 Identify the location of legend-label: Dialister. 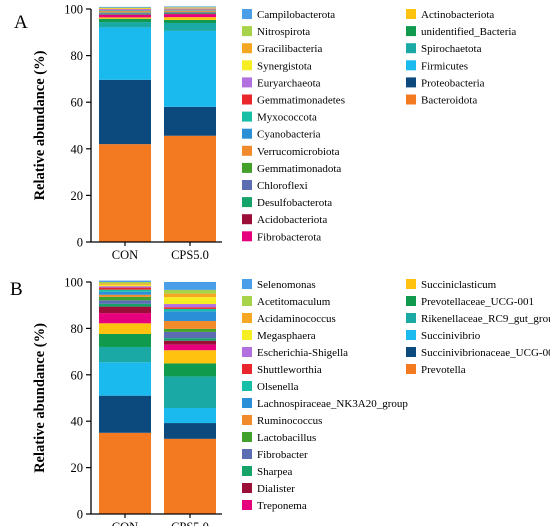
(276, 489).